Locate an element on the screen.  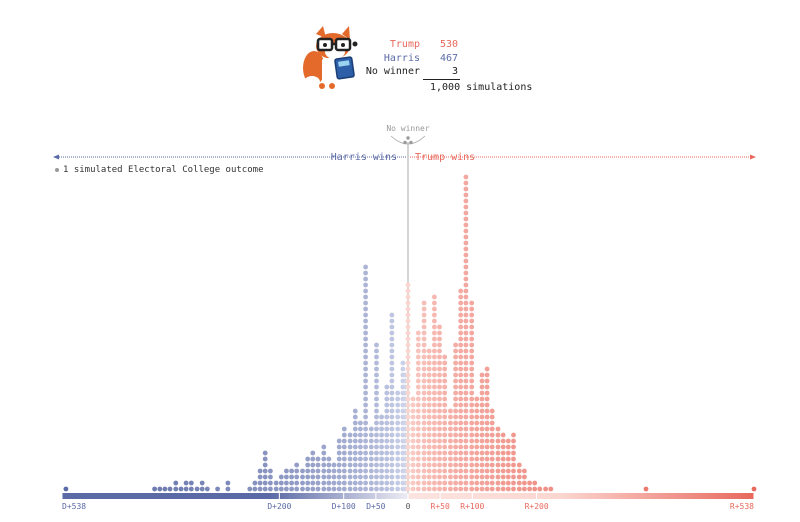
x-tick-label: R+100 is located at coordinates (472, 506).